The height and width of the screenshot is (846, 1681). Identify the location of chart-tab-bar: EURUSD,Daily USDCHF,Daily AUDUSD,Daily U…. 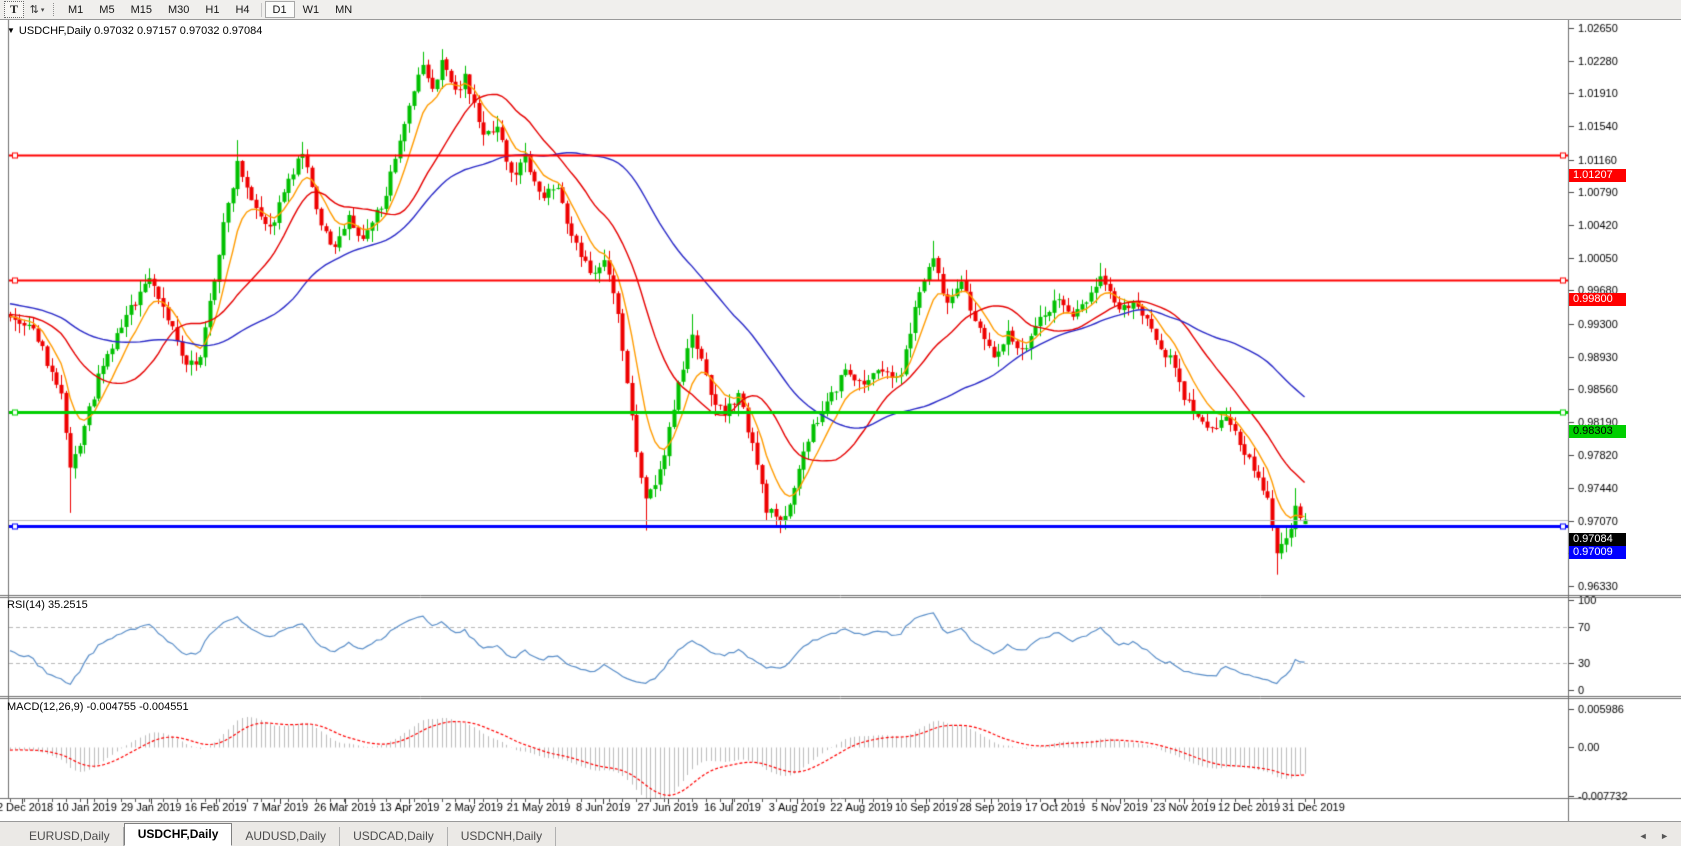
(840, 833).